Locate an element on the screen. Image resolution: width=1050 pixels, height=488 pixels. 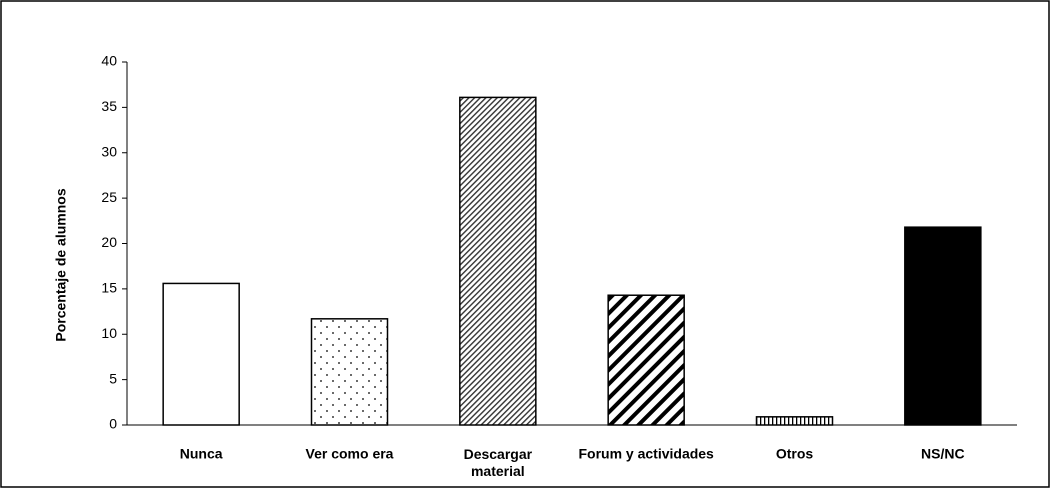
y-tick-label: 20 is located at coordinates (109, 242).